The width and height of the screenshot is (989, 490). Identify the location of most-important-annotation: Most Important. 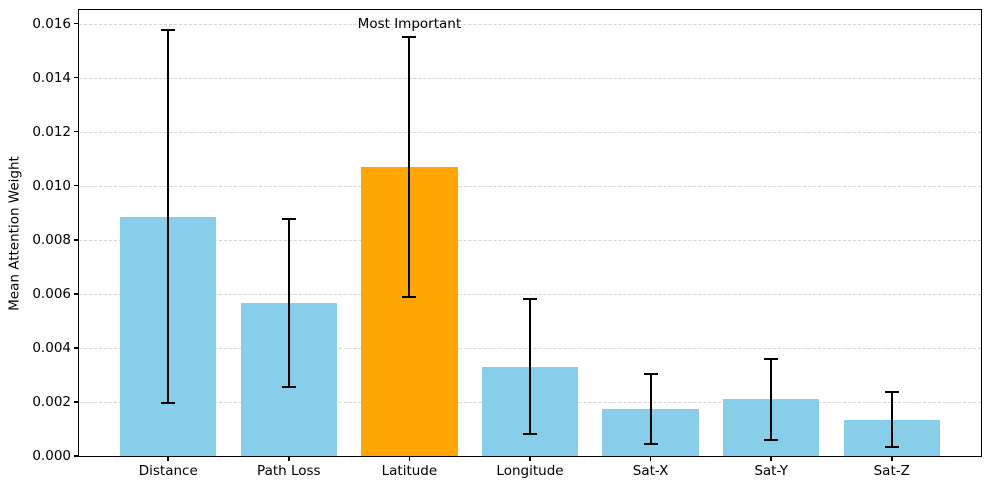
(409, 24).